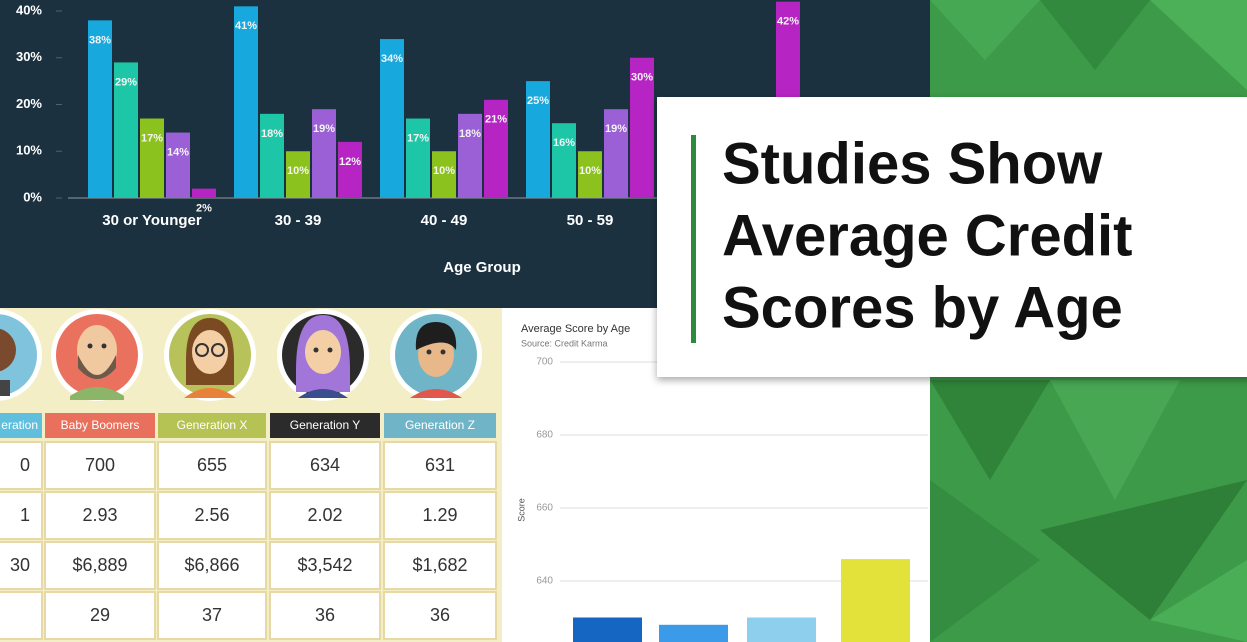 Image resolution: width=1247 pixels, height=642 pixels. What do you see at coordinates (178, 152) in the screenshot?
I see `value-label: 14%` at bounding box center [178, 152].